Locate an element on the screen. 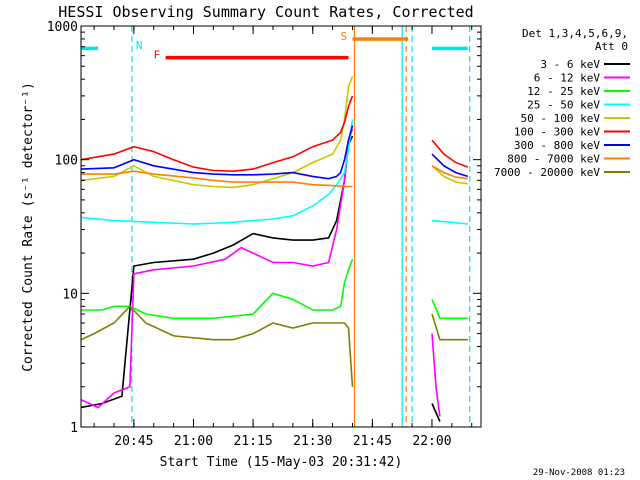 The width and height of the screenshot is (640, 480). x-tick-label: 21:00 is located at coordinates (193, 441).